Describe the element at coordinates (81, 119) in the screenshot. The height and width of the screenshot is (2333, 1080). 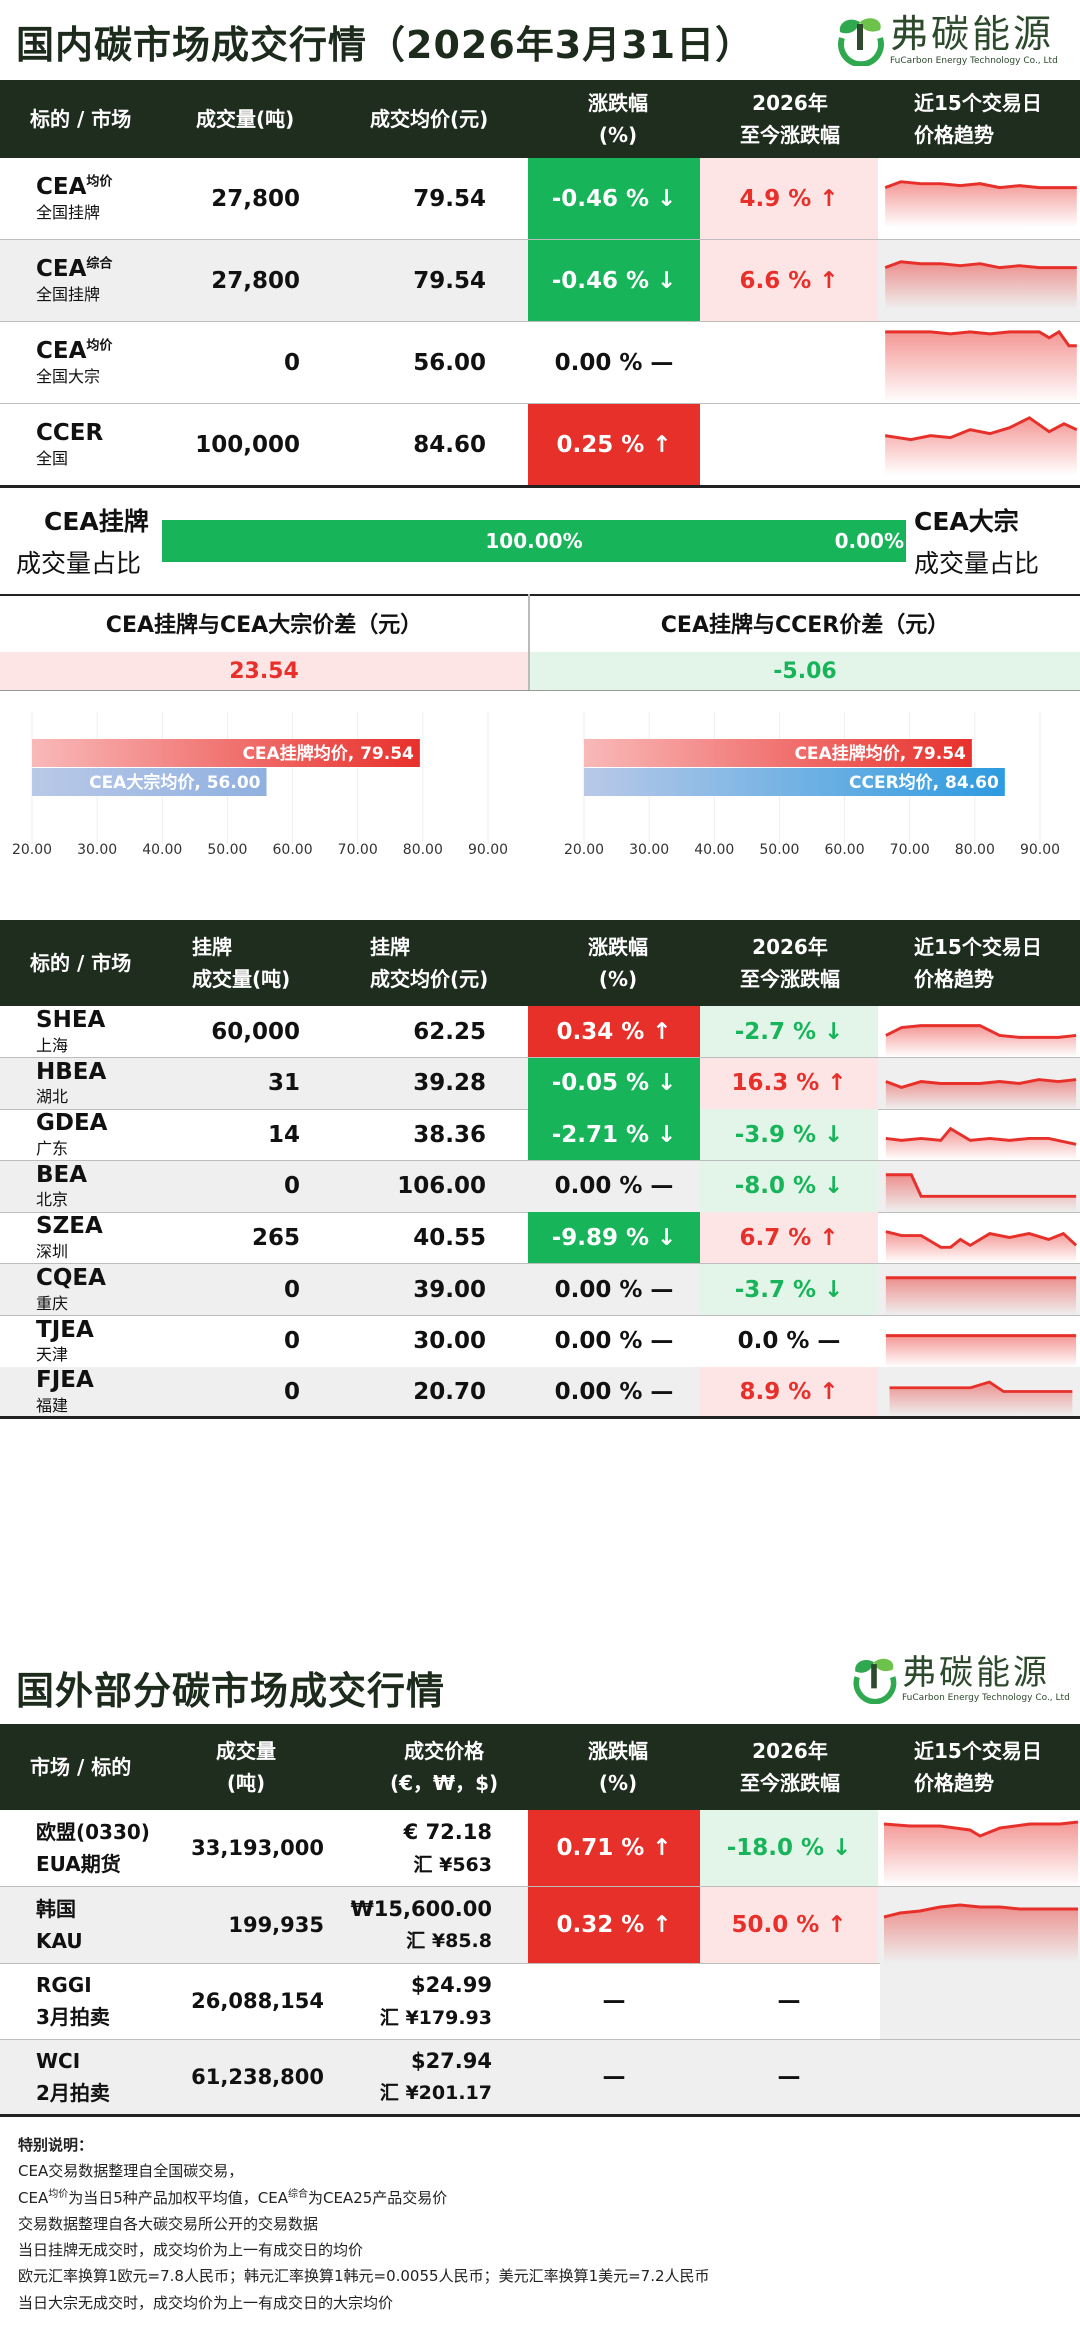
I see `col-header-target: 标的 / 市场` at that location.